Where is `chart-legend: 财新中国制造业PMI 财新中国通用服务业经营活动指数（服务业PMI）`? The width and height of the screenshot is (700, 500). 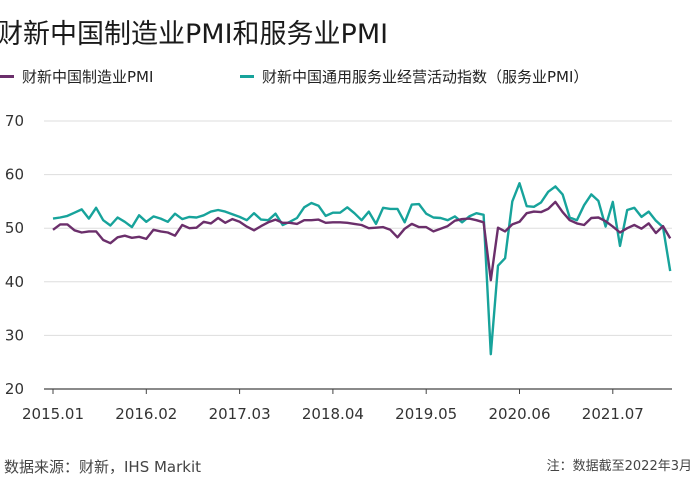
chart-legend: 财新中国制造业PMI 财新中国通用服务业经营活动指数（服务业PMI） is located at coordinates (350, 77).